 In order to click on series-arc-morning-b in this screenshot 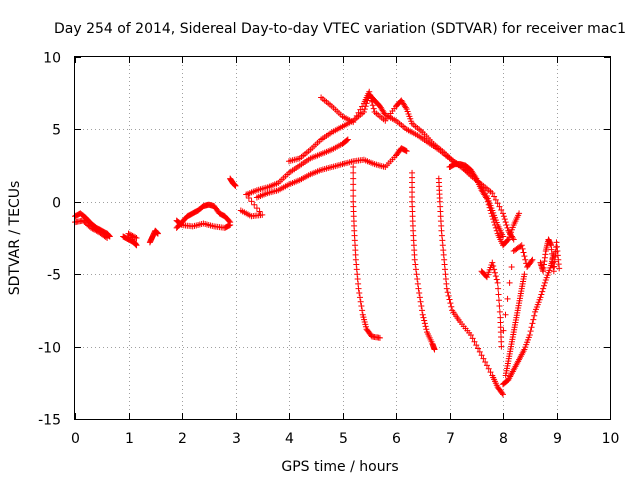, I will do `click(91, 229)`.